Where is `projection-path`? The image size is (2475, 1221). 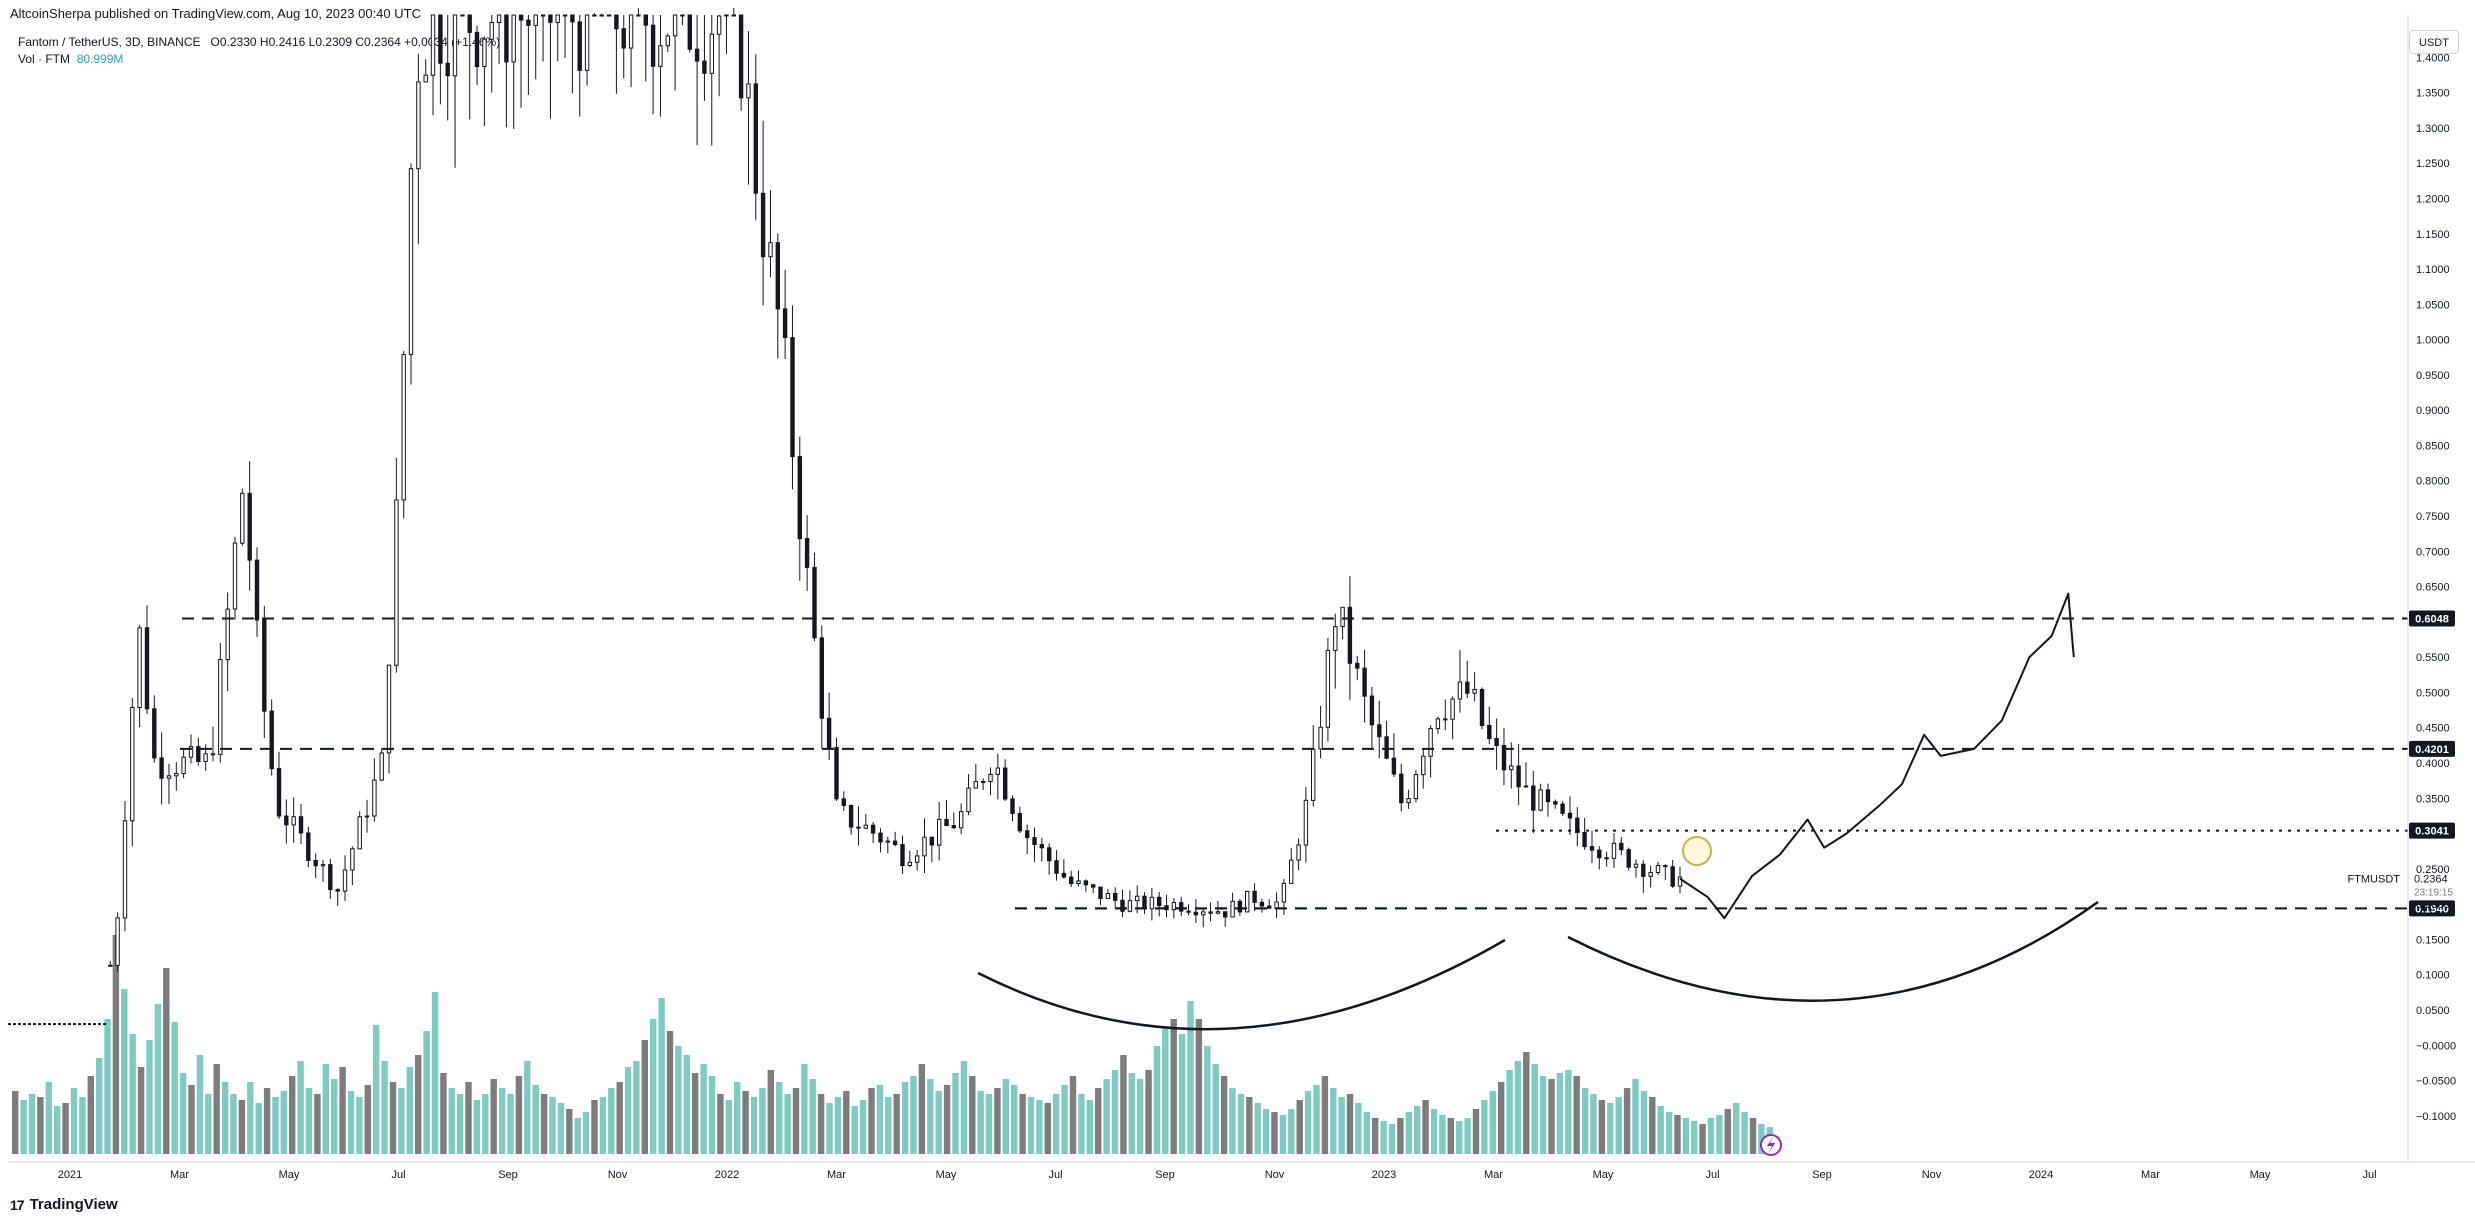
projection-path is located at coordinates (1877, 756).